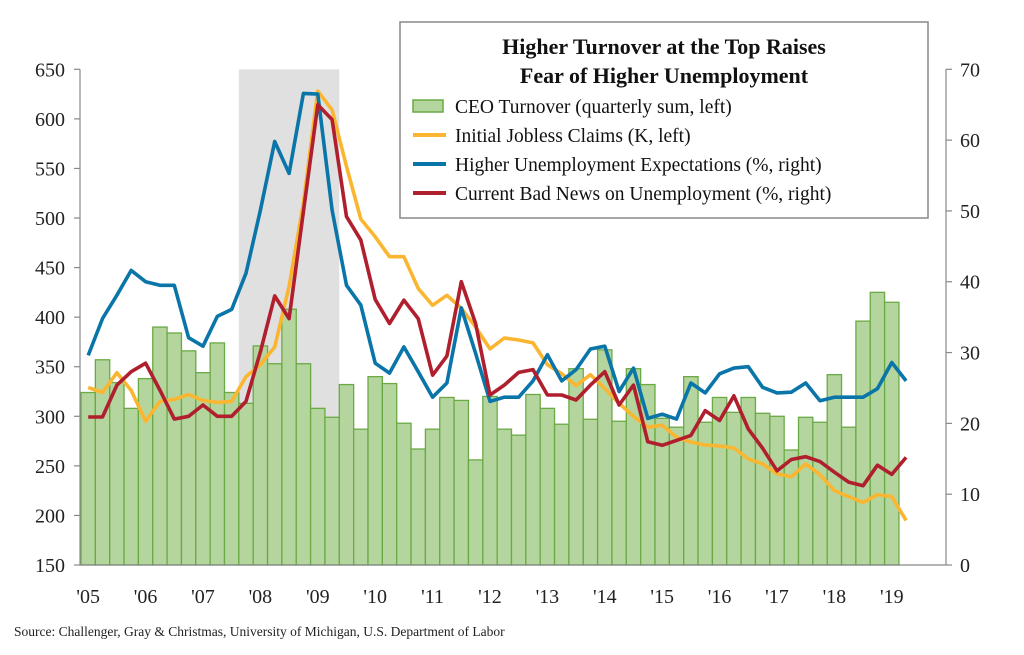 Image resolution: width=1024 pixels, height=655 pixels. Describe the element at coordinates (970, 495) in the screenshot. I see `right-tick-label: 10` at that location.